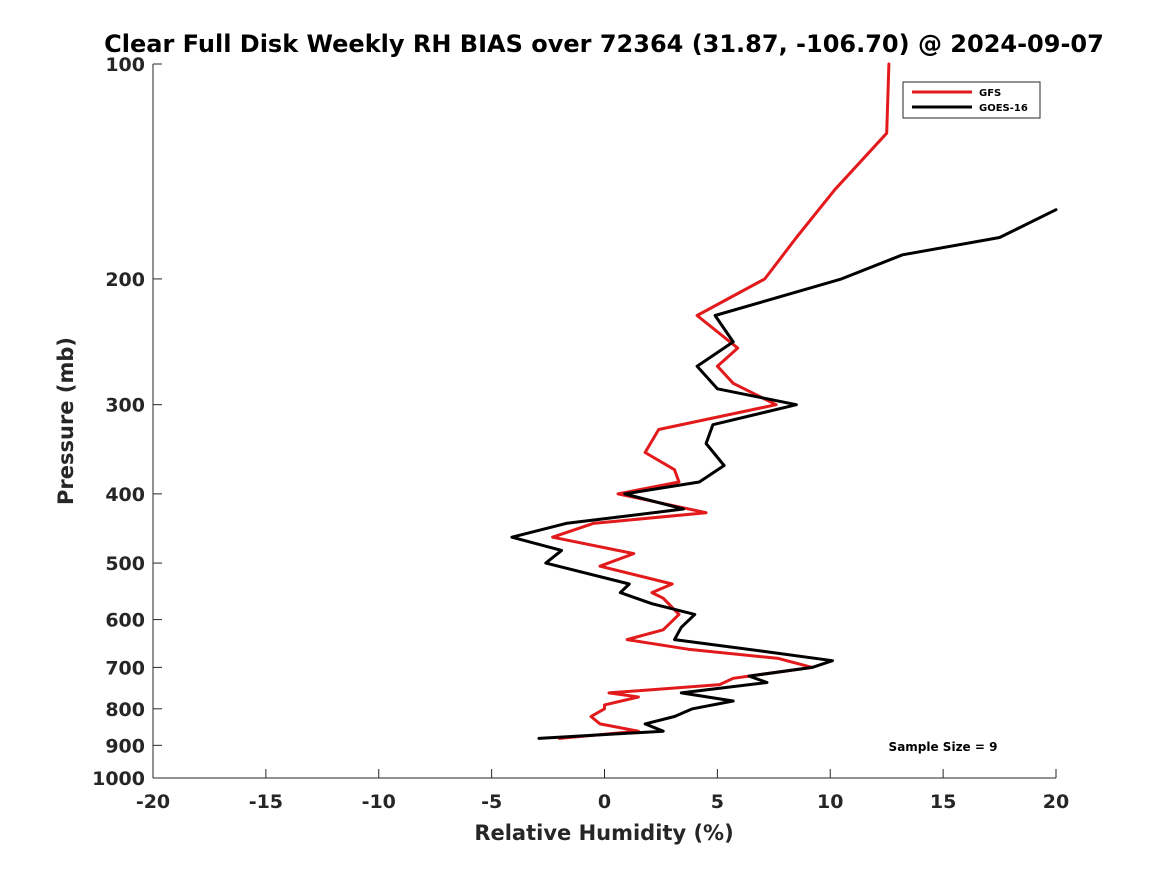  What do you see at coordinates (125, 495) in the screenshot?
I see `y-tick-label: 400` at bounding box center [125, 495].